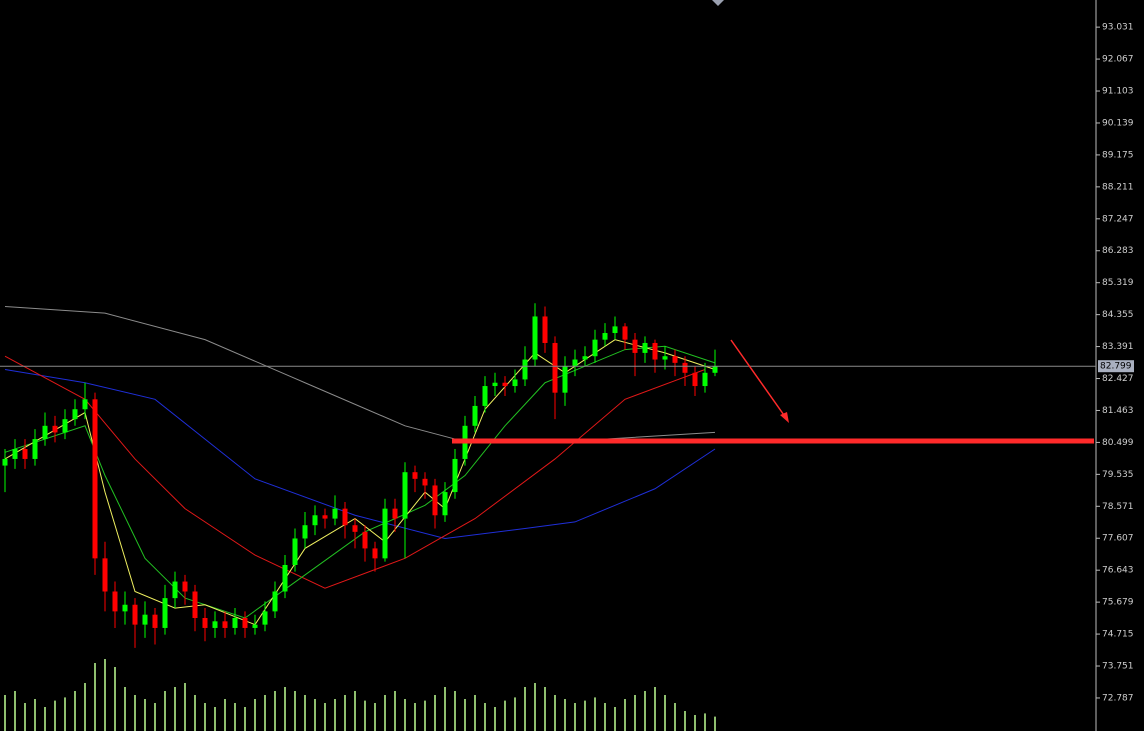 This screenshot has height=731, width=1144. What do you see at coordinates (1118, 219) in the screenshot?
I see `y-tick-label: 87.247` at bounding box center [1118, 219].